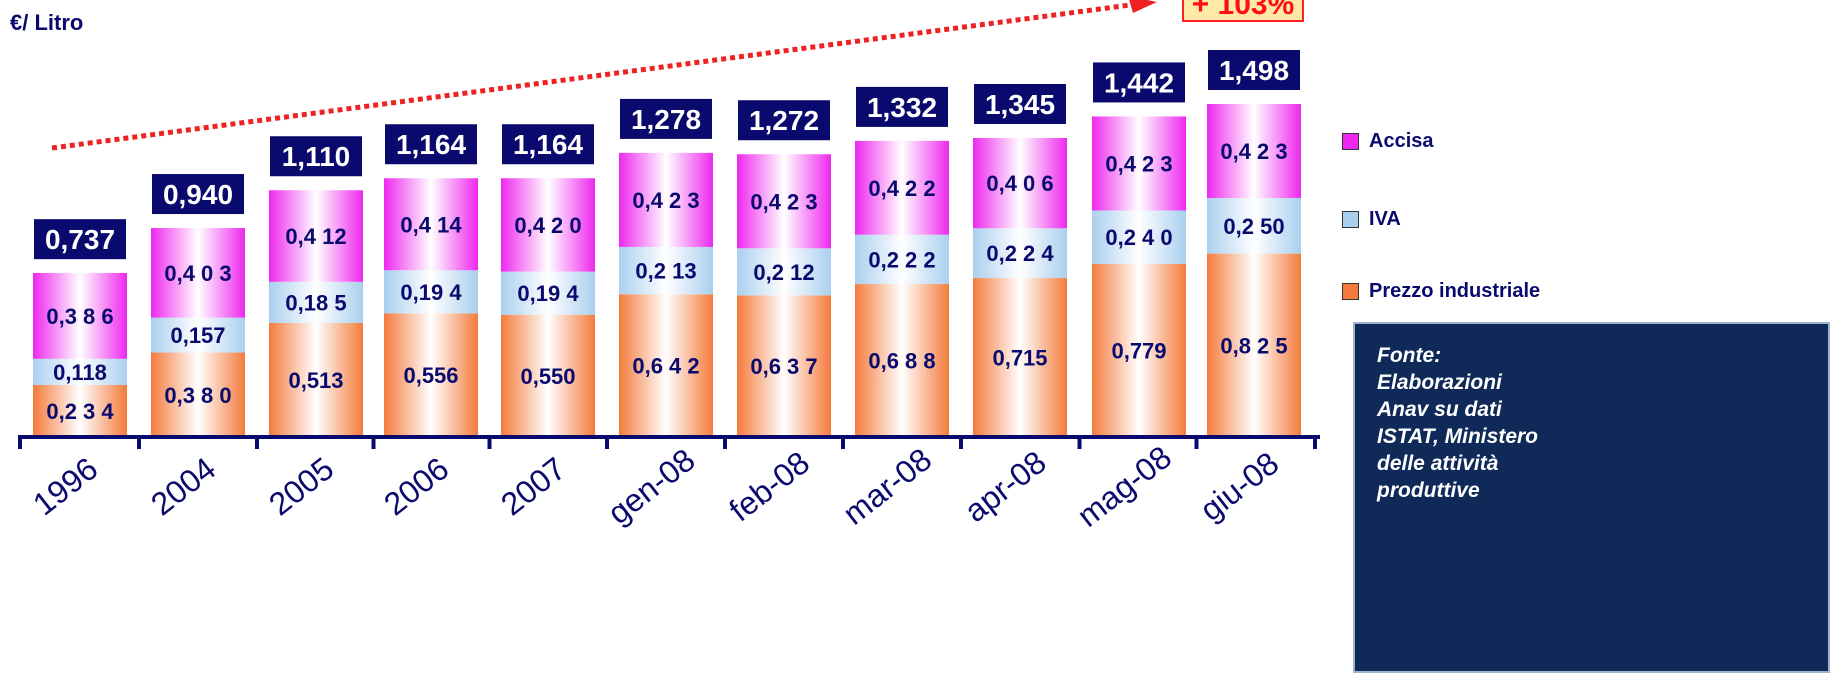  I want to click on total-label-2007: 1,164, so click(548, 144).